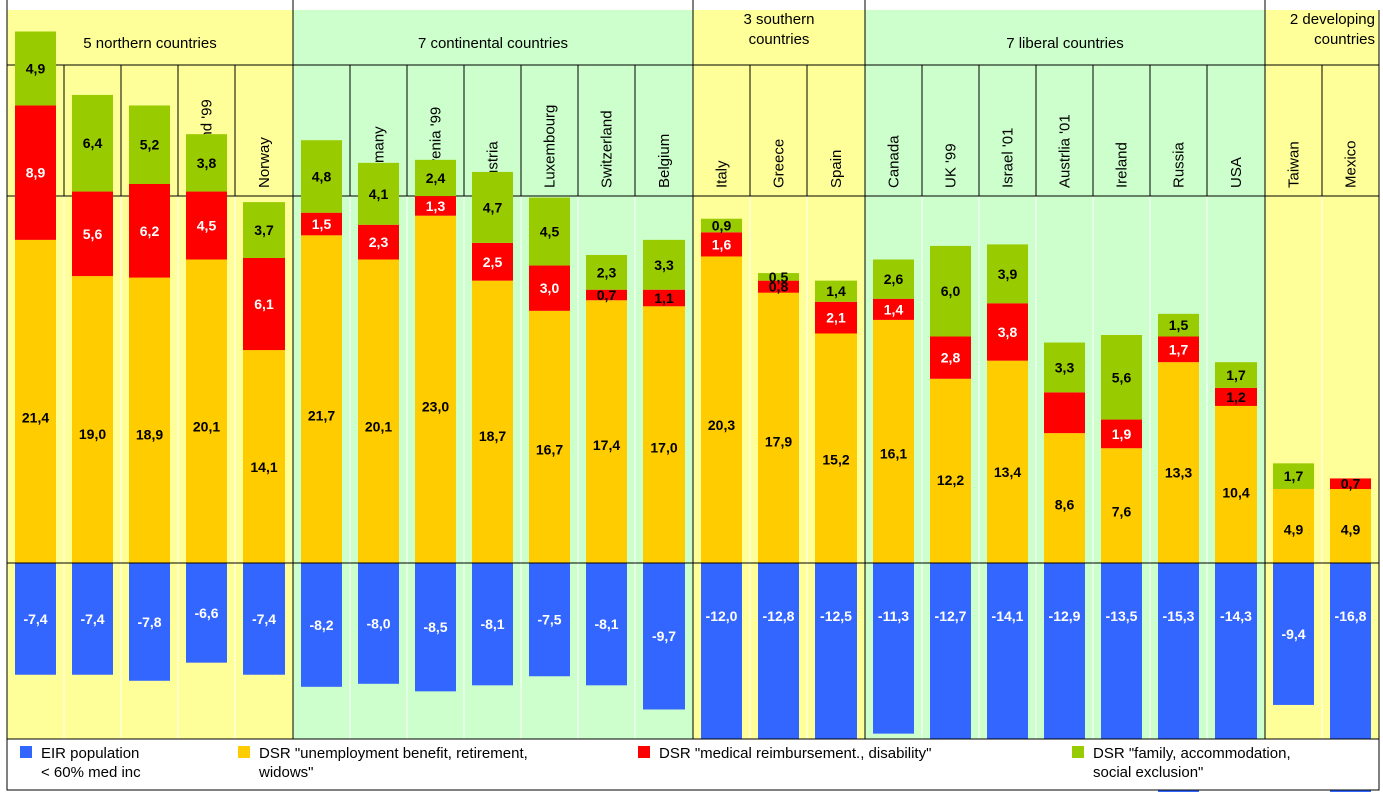 The width and height of the screenshot is (1383, 792). I want to click on data-label-eir: -15,3, so click(1179, 616).